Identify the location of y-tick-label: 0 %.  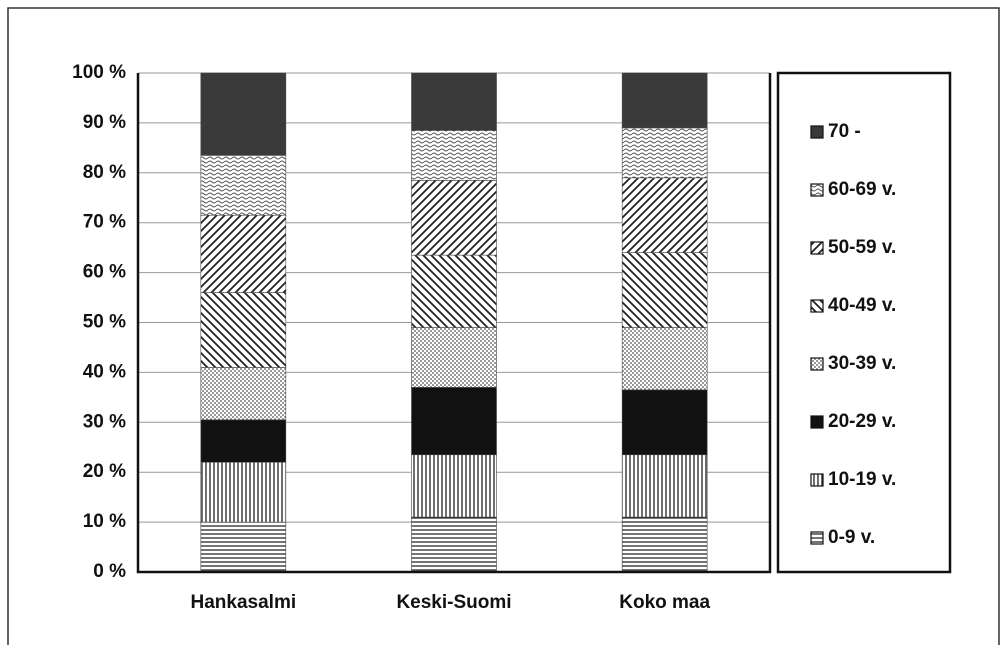
(109, 571).